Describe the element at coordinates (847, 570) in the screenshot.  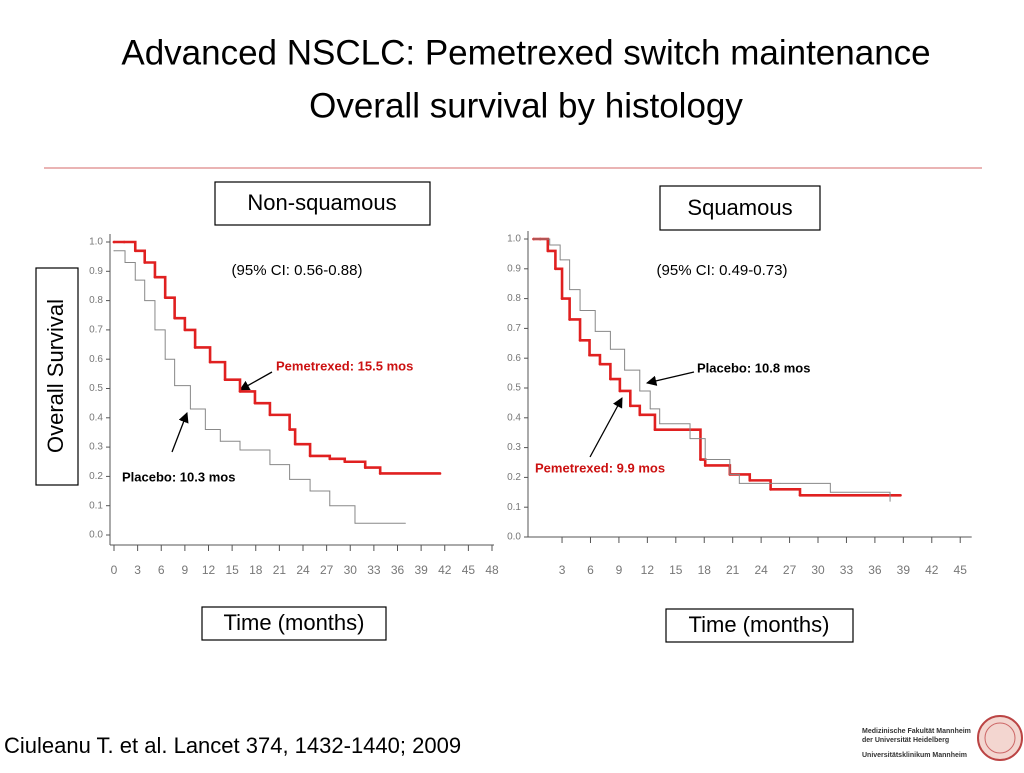
I see `x-tick-label: 33` at that location.